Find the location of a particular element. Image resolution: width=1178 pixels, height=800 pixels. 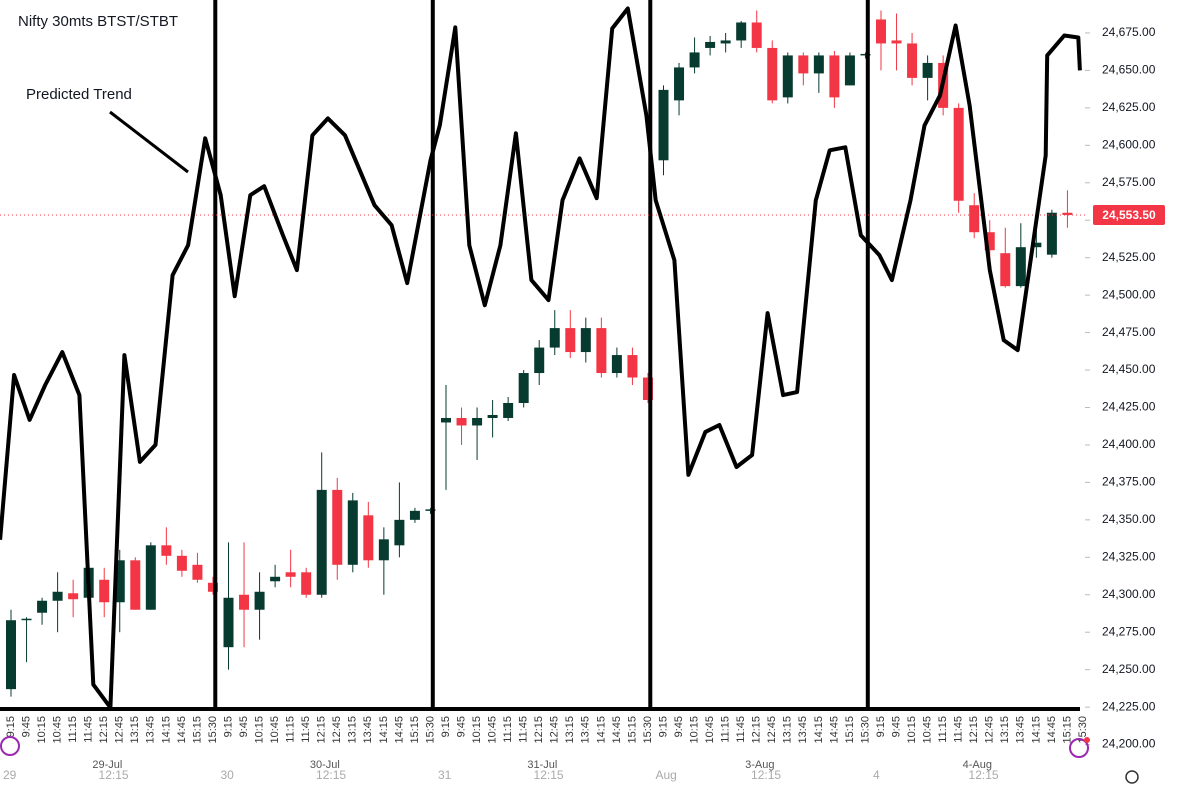

day-label: 3-Aug is located at coordinates (759, 765).